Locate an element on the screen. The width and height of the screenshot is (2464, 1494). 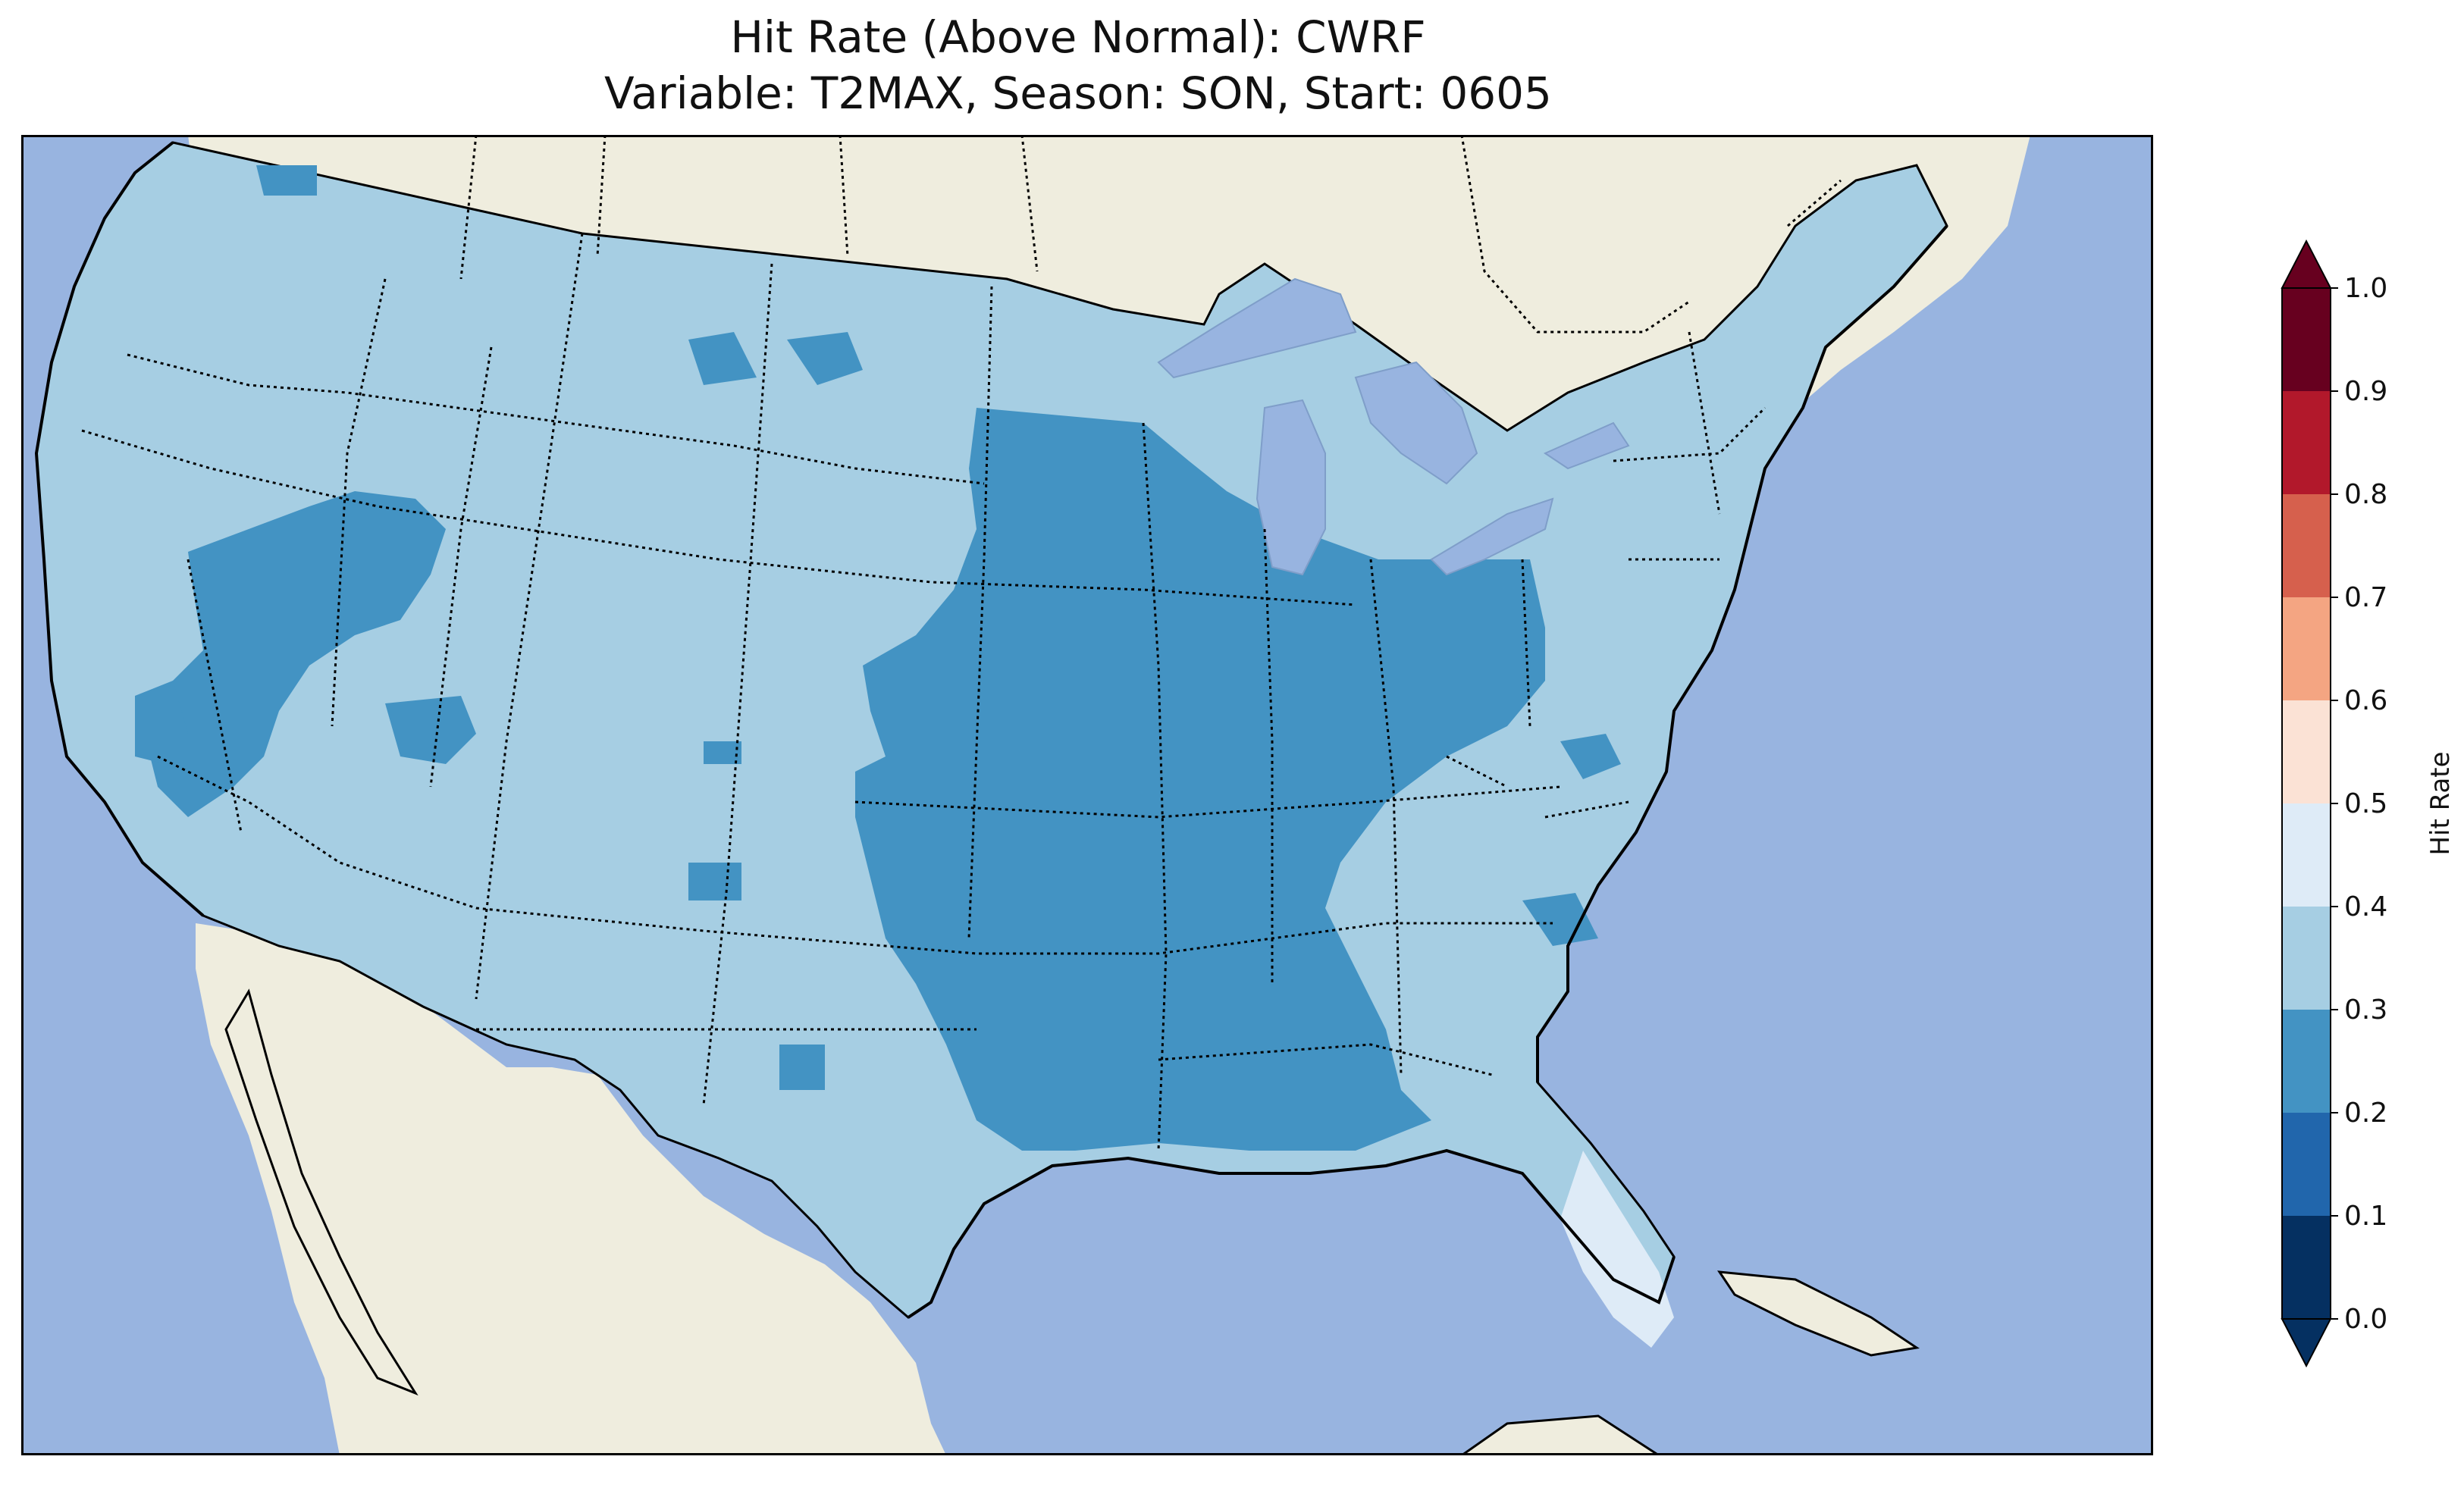
yucatan-edge is located at coordinates (1560, 1434).